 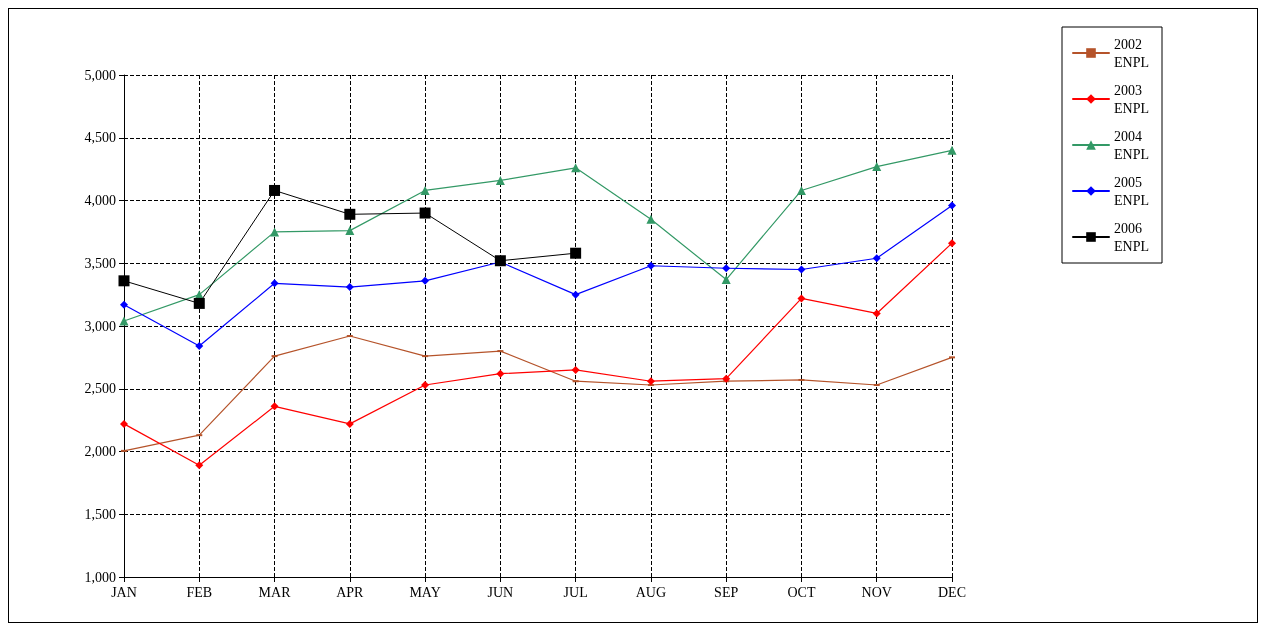 What do you see at coordinates (275, 592) in the screenshot?
I see `x-tick-label: MAR` at bounding box center [275, 592].